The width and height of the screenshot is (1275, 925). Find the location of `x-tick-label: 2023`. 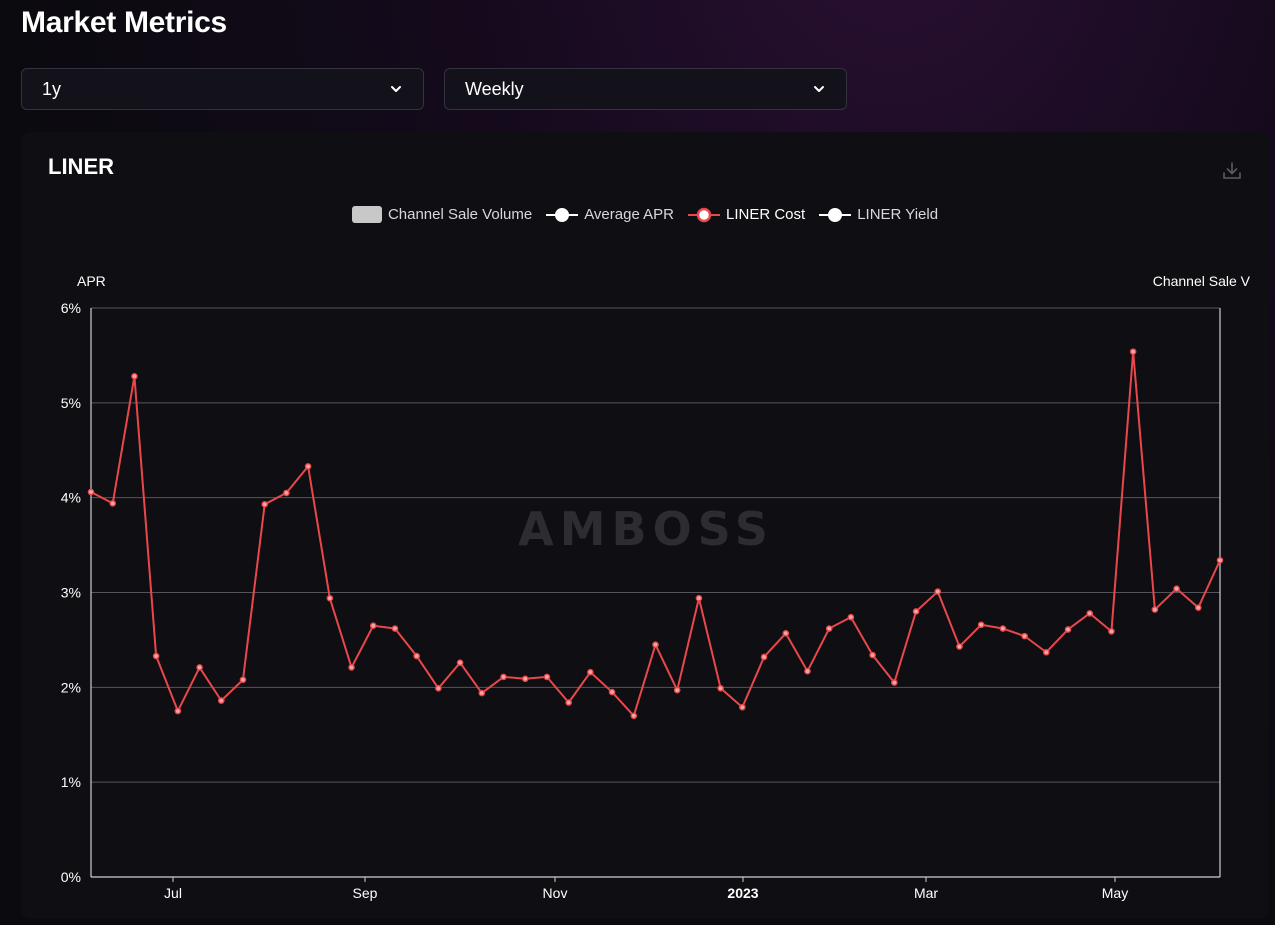

x-tick-label: 2023 is located at coordinates (742, 893).